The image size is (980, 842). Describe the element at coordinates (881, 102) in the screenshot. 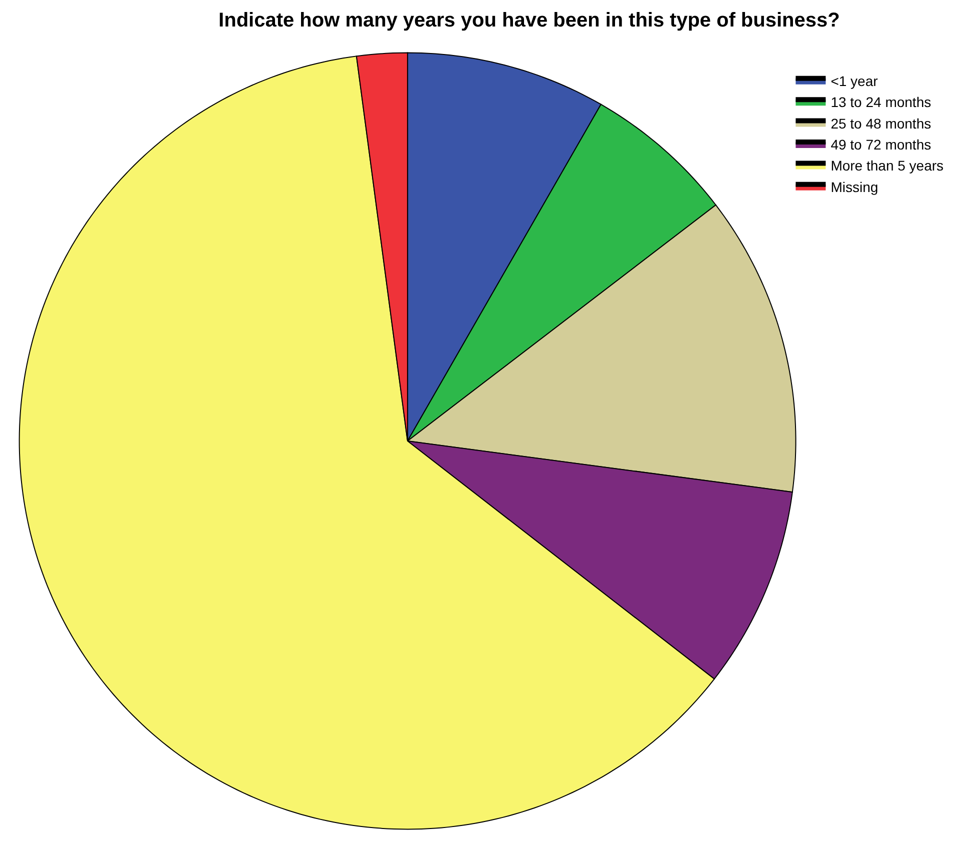

I see `legend-label: 13 to 24 months` at that location.